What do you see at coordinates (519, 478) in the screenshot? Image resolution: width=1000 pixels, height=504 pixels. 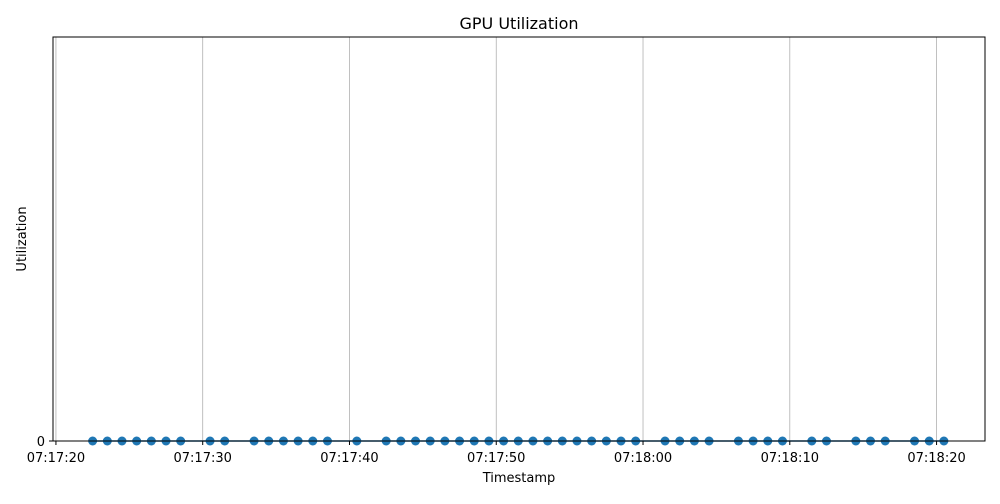 I see `x-axis-label: Timestamp` at bounding box center [519, 478].